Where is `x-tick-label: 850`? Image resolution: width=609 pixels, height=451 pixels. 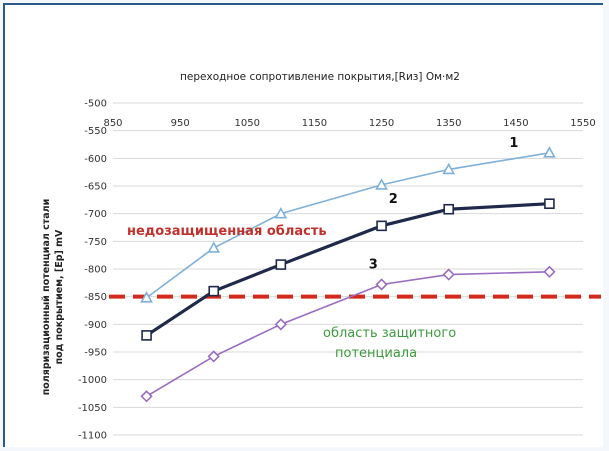 x-tick-label: 850 is located at coordinates (112, 123).